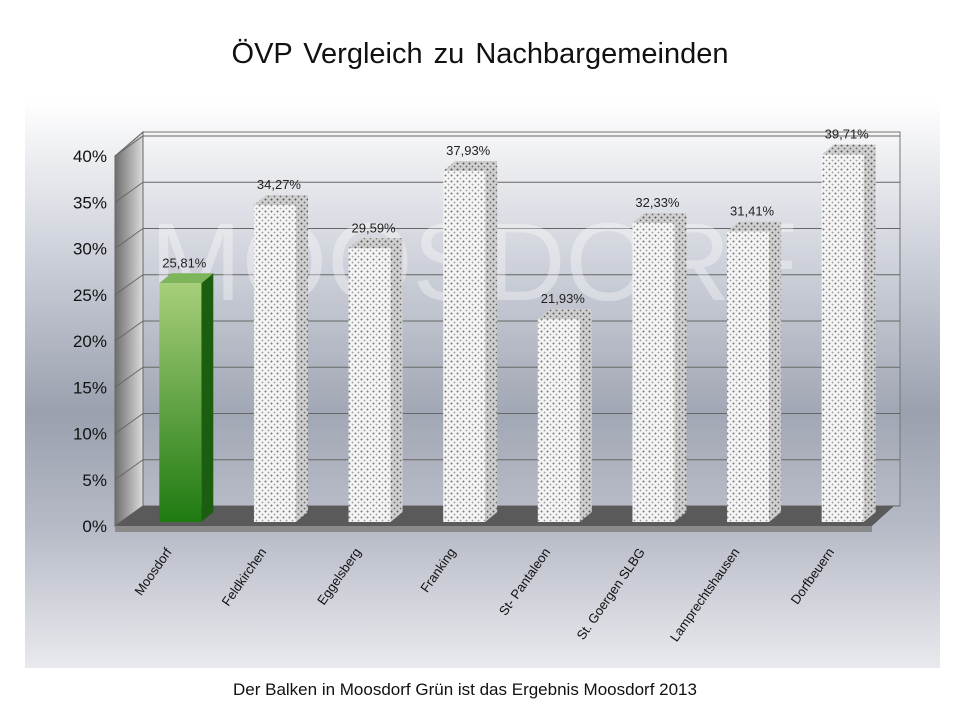  Describe the element at coordinates (90, 202) in the screenshot. I see `y-tick-label: 35%` at that location.